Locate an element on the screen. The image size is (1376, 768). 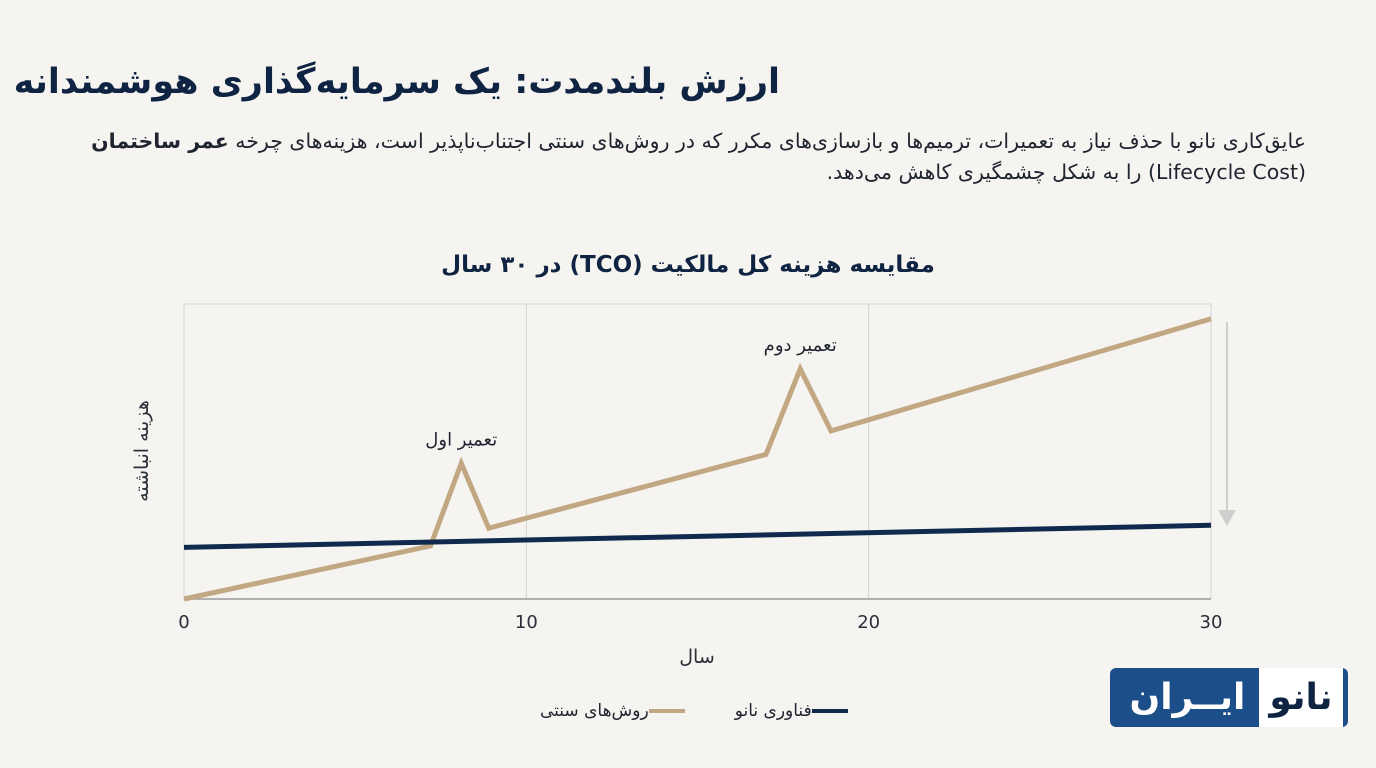
x-tick-label-1: 10 is located at coordinates (526, 622).